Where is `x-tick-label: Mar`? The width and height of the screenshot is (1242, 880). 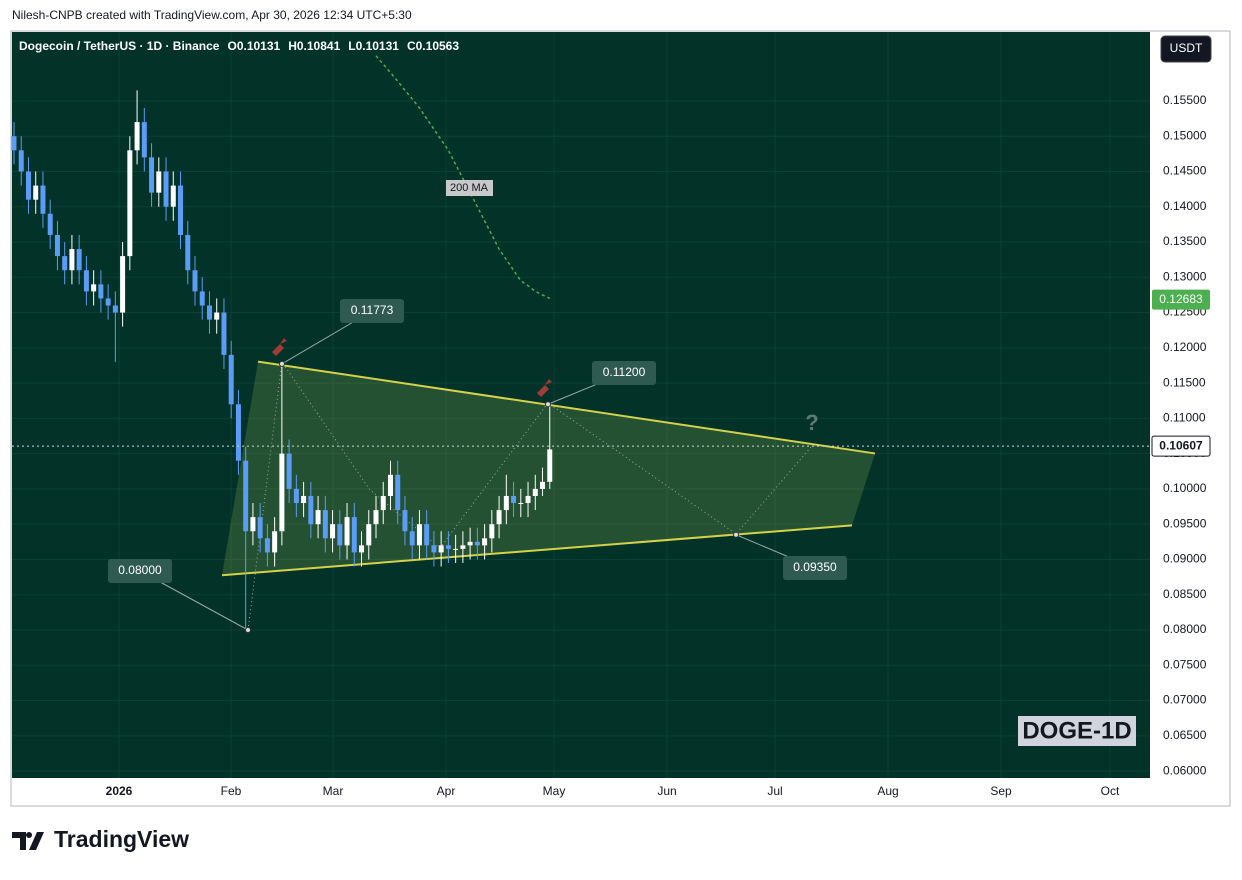
x-tick-label: Mar is located at coordinates (333, 791).